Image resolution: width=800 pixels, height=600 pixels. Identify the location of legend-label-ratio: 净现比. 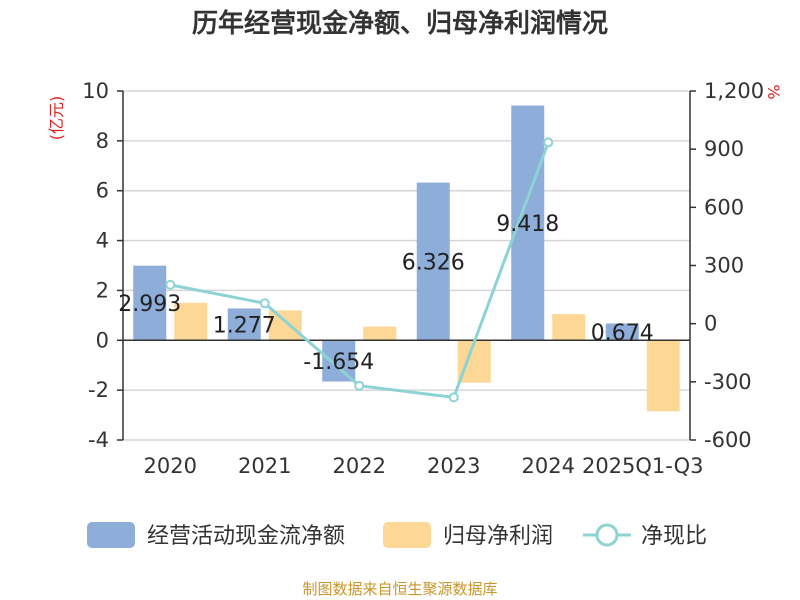
(674, 536).